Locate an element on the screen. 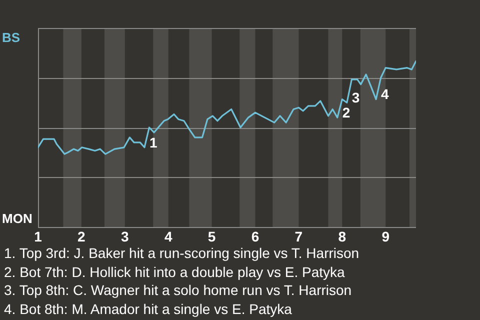 The height and width of the screenshot is (320, 480). x-tick-label: 6 is located at coordinates (255, 236).